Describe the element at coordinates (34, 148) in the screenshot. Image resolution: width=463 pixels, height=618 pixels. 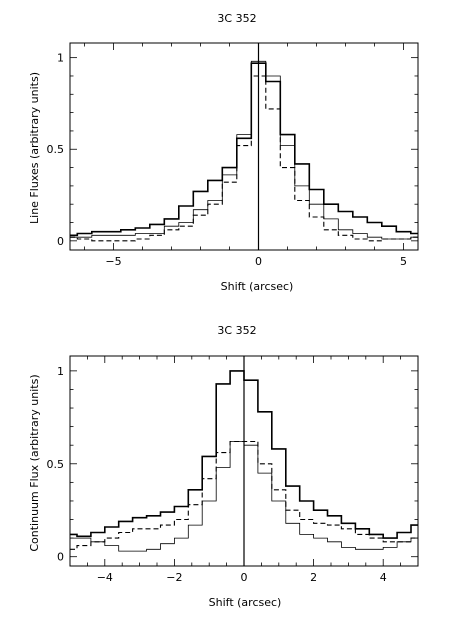
I see `y-axis-label: Line Fluxes (arbitrary units)` at that location.